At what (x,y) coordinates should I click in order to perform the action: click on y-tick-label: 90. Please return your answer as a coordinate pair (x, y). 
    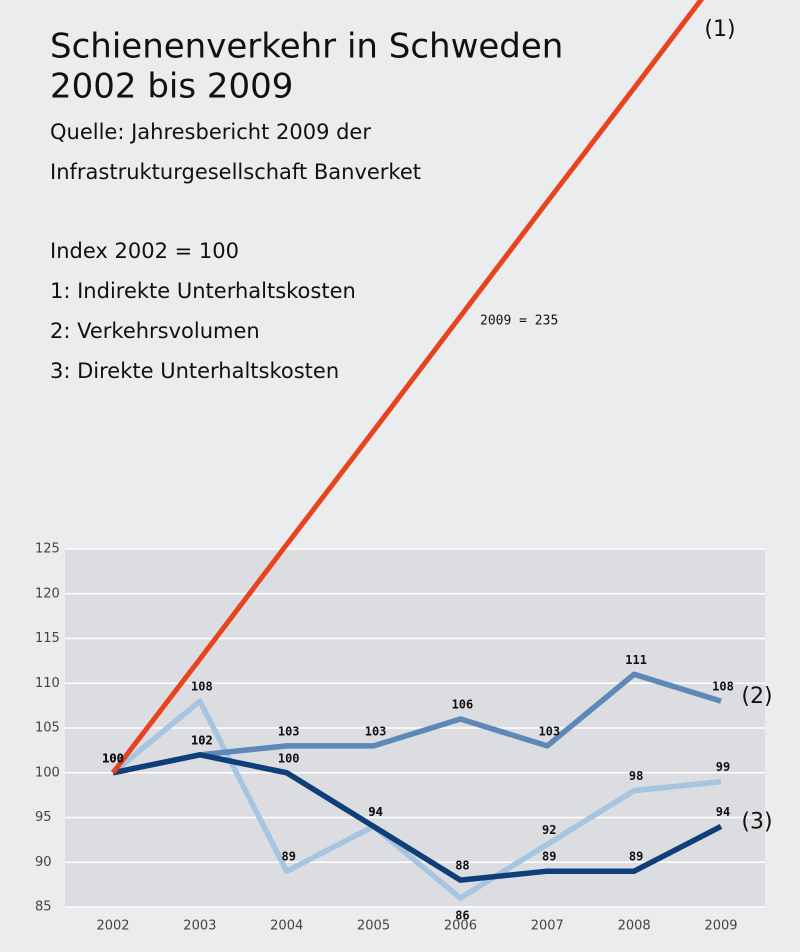
    Looking at the image, I should click on (43, 862).